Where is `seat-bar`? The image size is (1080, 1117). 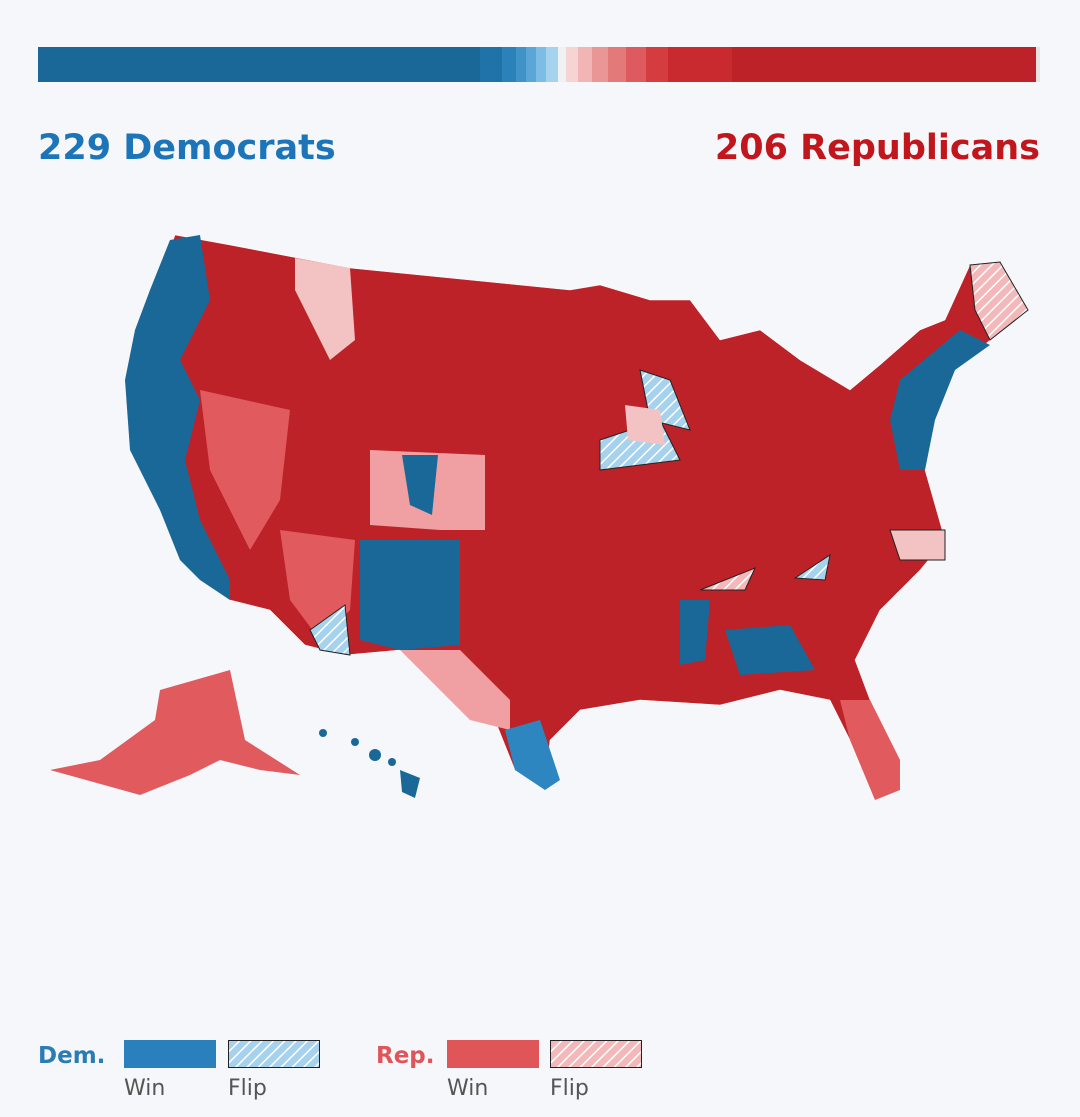 seat-bar is located at coordinates (539, 64).